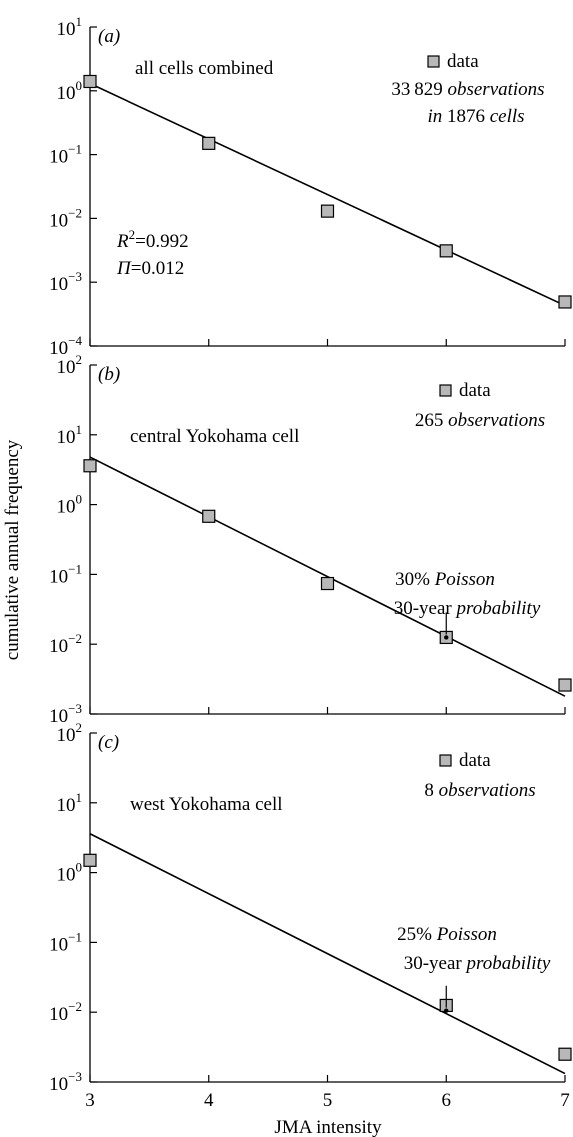  I want to click on panel-a-r2-stat: R2=0.992, so click(152, 239).